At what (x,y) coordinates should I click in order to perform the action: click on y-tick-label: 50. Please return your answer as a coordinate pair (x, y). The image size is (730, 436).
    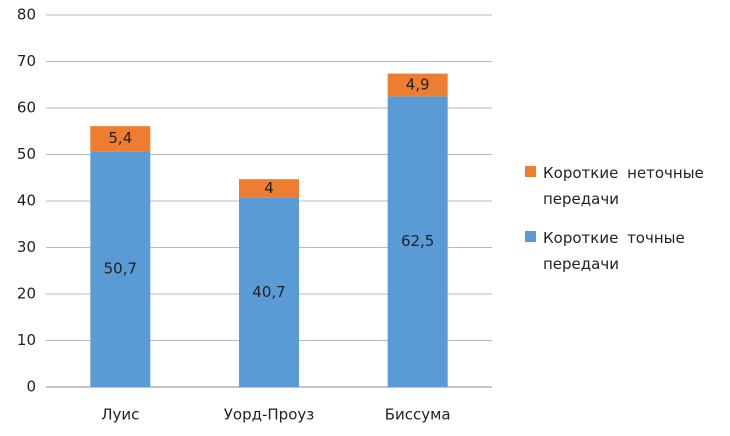
    Looking at the image, I should click on (26, 154).